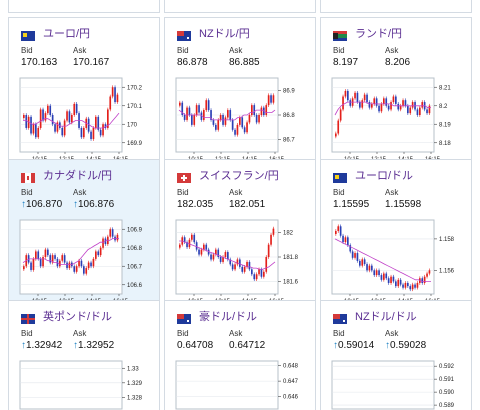 The image size is (480, 410). What do you see at coordinates (71, 120) in the screenshot?
I see `moving-average-line` at bounding box center [71, 120].